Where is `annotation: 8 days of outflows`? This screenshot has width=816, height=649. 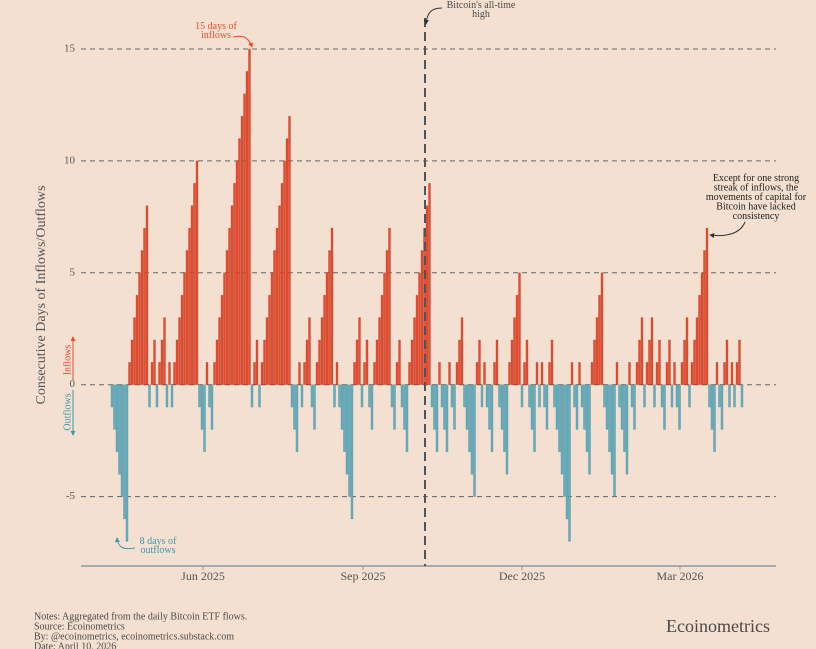
annotation: 8 days of outflows is located at coordinates (158, 546).